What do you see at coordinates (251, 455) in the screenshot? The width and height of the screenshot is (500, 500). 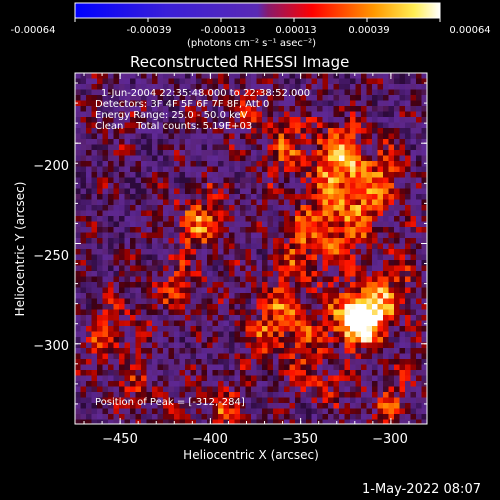 I see `x-axis-label: Heliocentric X (arcsec)` at bounding box center [251, 455].